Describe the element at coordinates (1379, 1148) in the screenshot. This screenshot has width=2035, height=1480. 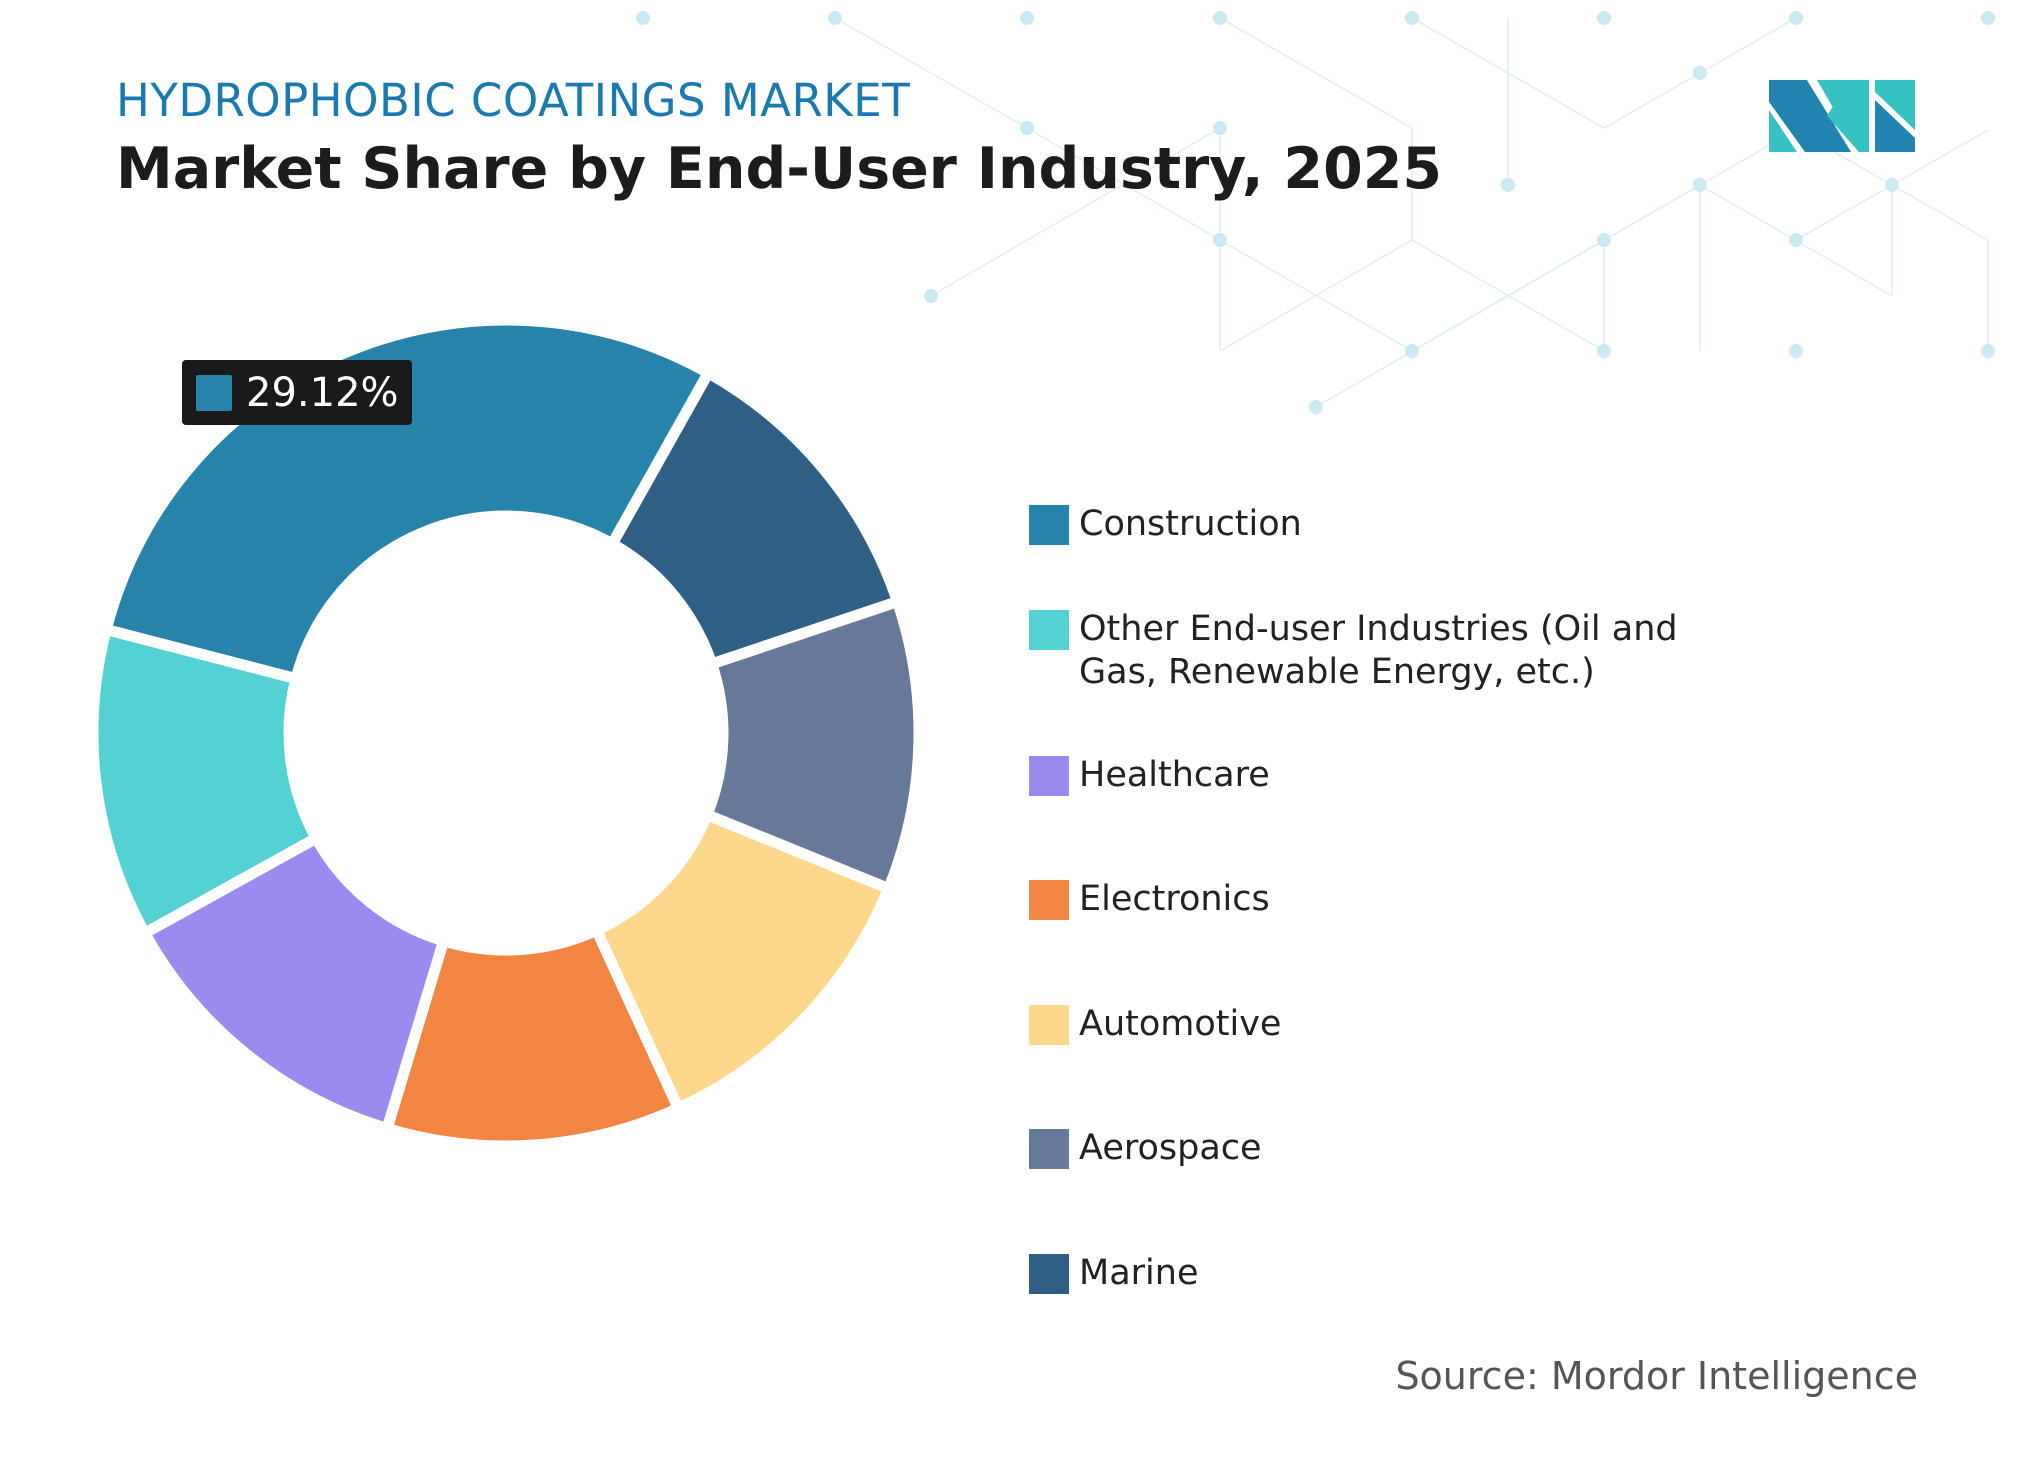
I see `legend-item: Aerospace` at that location.